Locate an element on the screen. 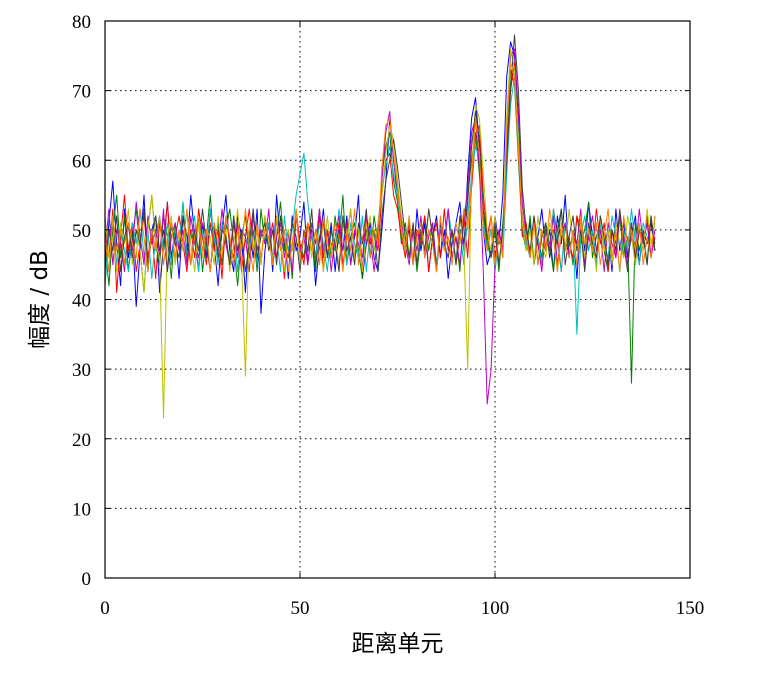 This screenshot has height=682, width=768. y-tick-label: 40 is located at coordinates (81, 301).